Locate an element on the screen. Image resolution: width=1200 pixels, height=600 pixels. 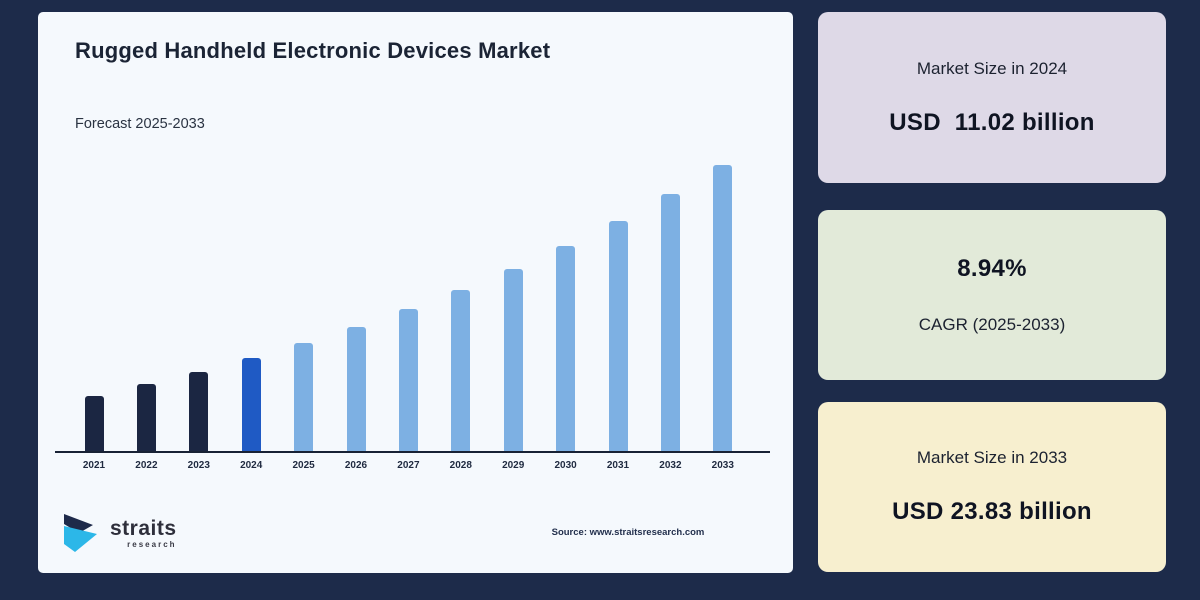
panel-value: USD 11.02 billion is located at coordinates (992, 122).